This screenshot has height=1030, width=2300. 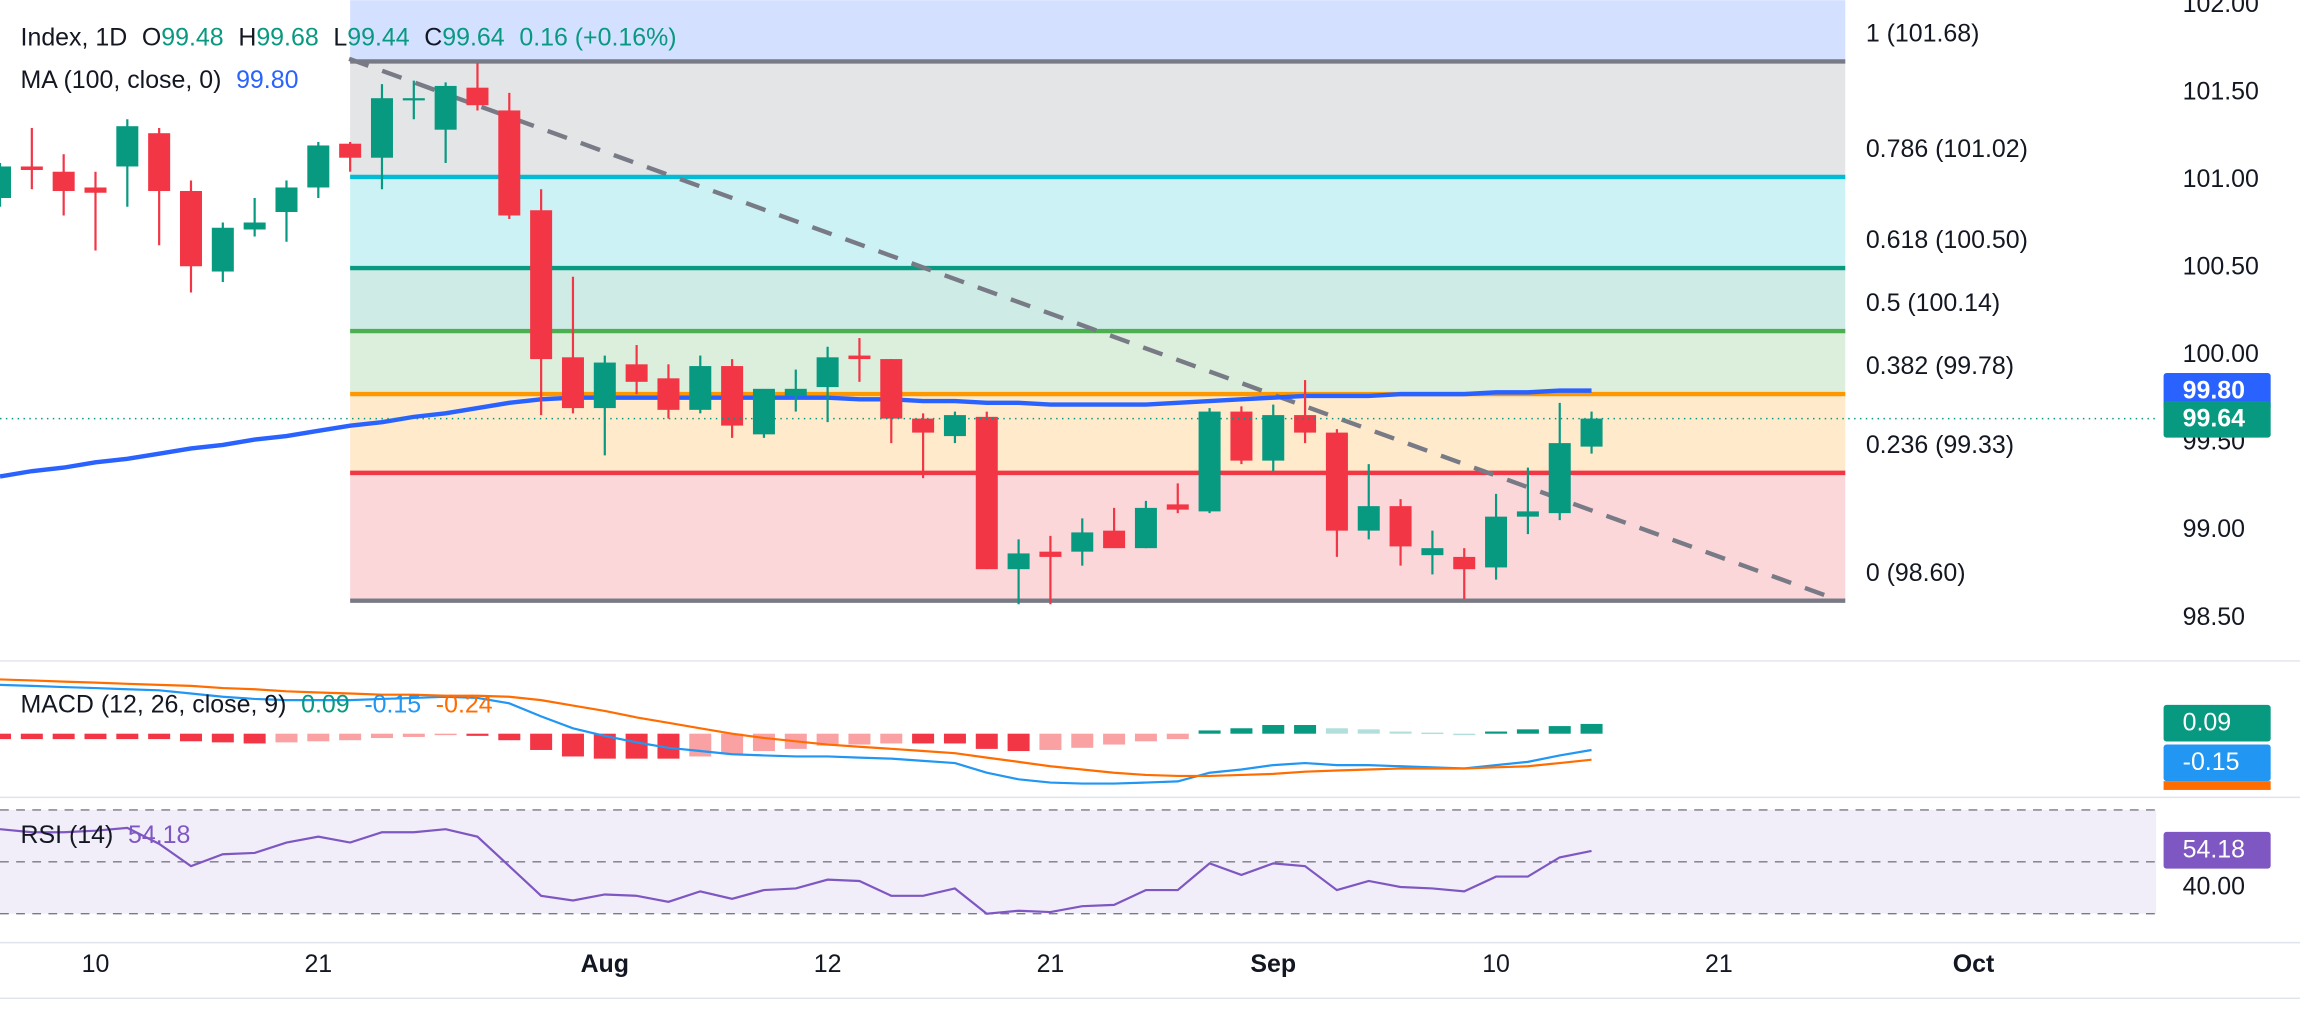 I want to click on price-axis-label: 101.50, so click(x=2221, y=92).